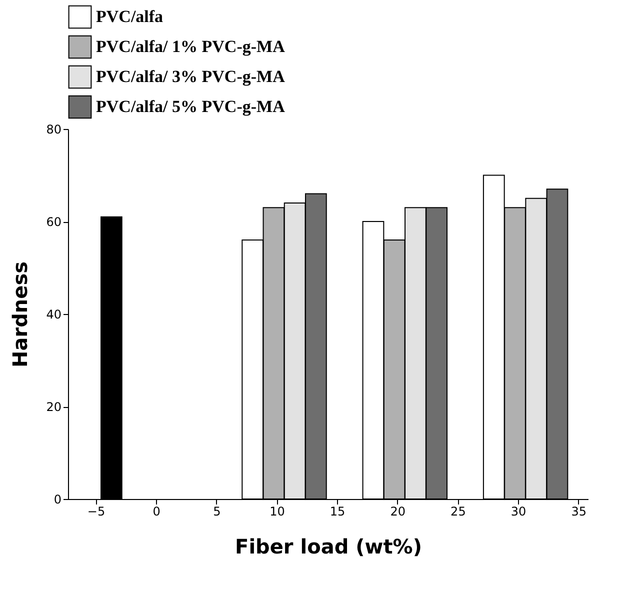 The width and height of the screenshot is (632, 589). Describe the element at coordinates (398, 511) in the screenshot. I see `x-tick-label: 20` at that location.